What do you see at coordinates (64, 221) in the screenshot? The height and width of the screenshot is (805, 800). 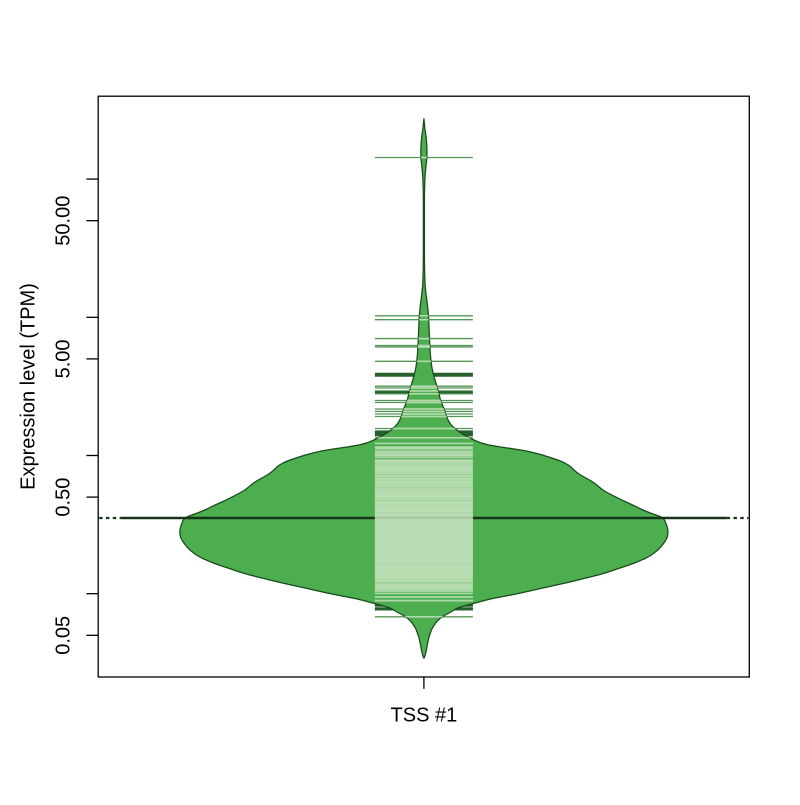 I see `y-tick-label: 50.00` at bounding box center [64, 221].